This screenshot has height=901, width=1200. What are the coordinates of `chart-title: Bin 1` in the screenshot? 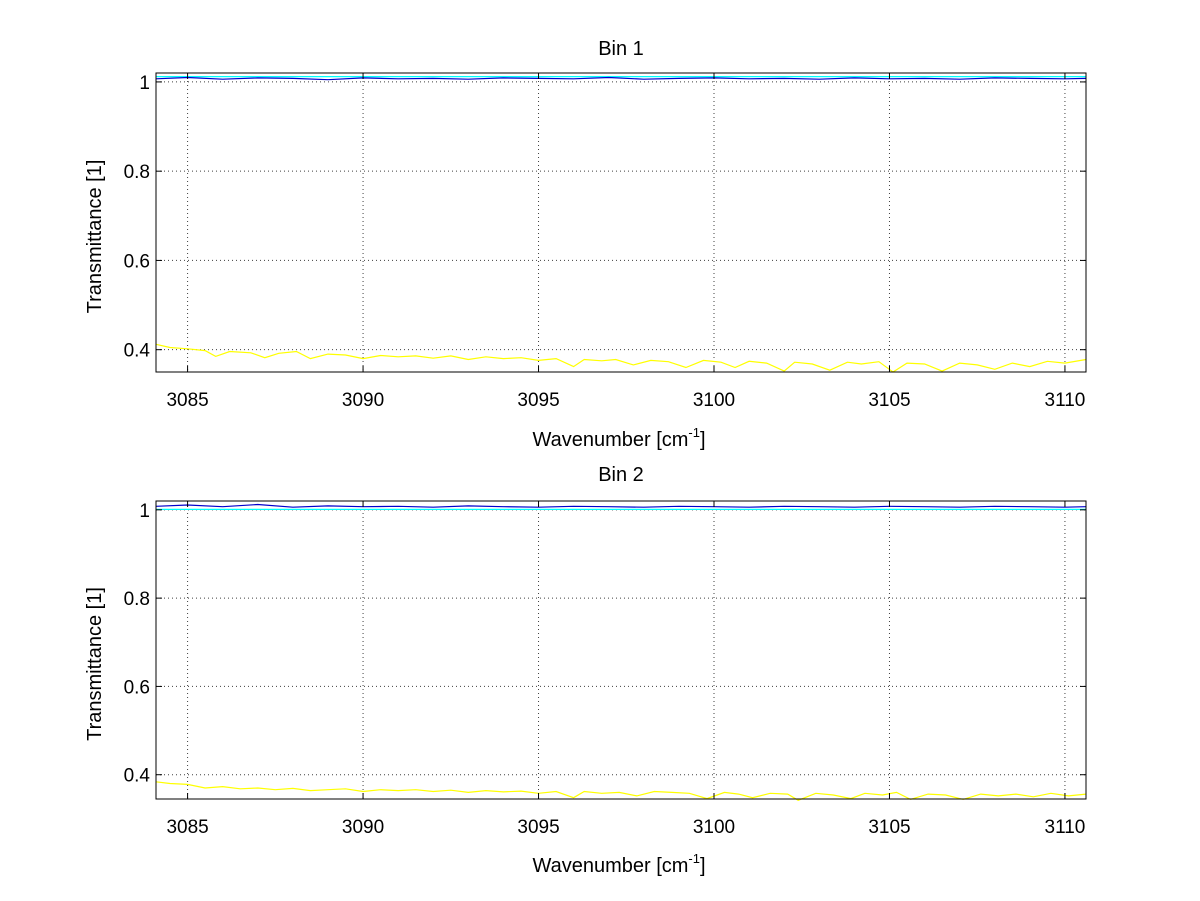 It's located at (621, 49).